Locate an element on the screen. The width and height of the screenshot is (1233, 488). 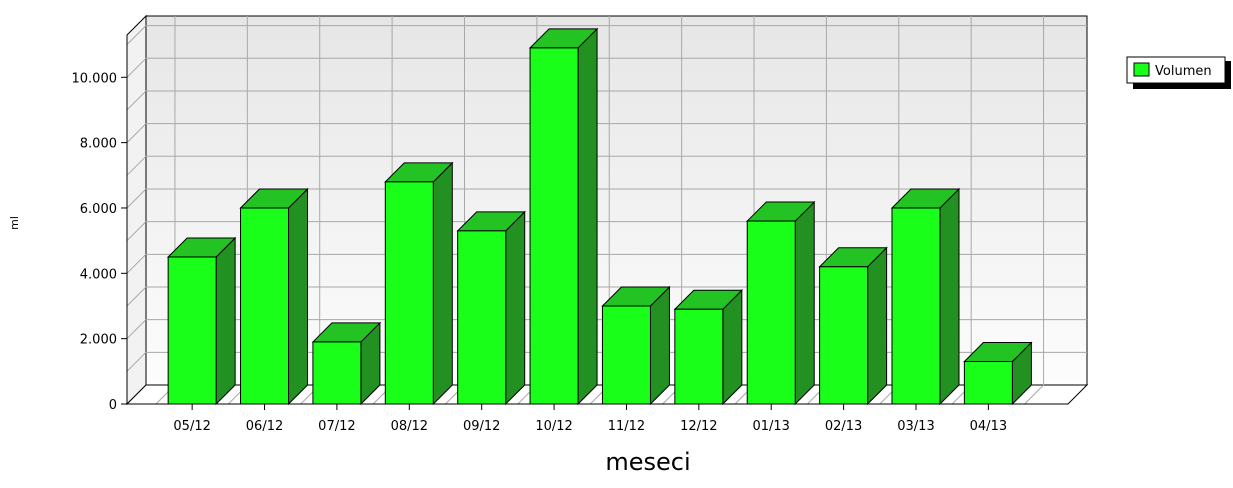
y-tick-label: 10.000 is located at coordinates (95, 78).